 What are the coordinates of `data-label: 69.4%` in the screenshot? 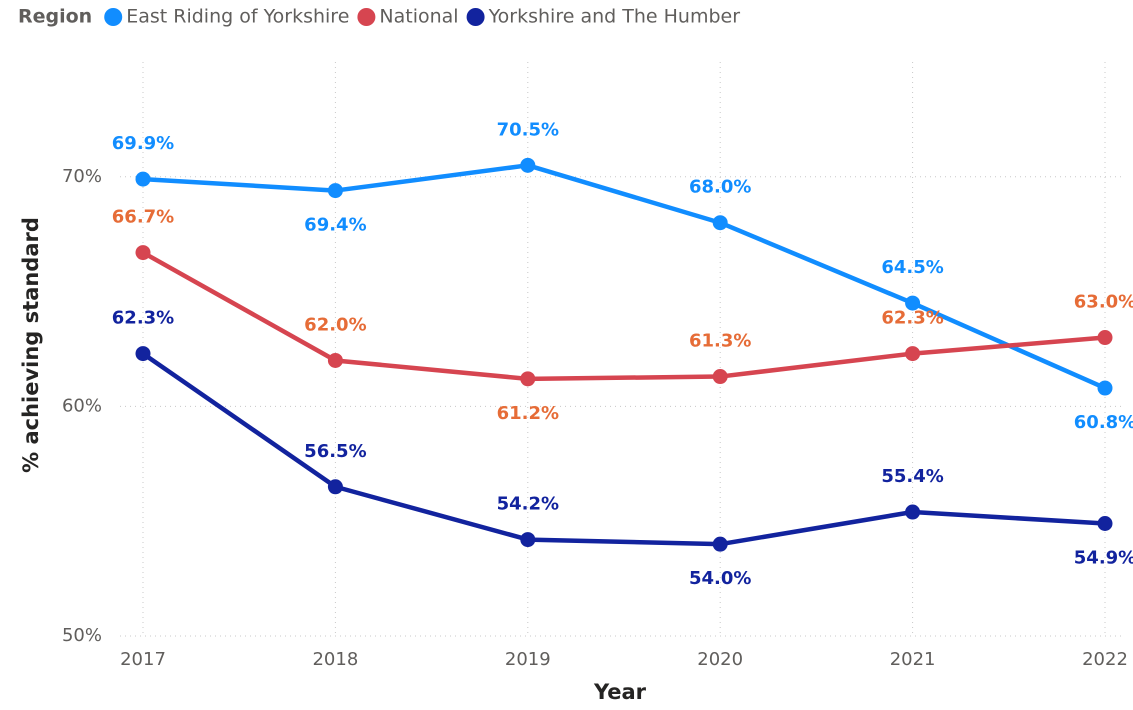 It's located at (335, 225).